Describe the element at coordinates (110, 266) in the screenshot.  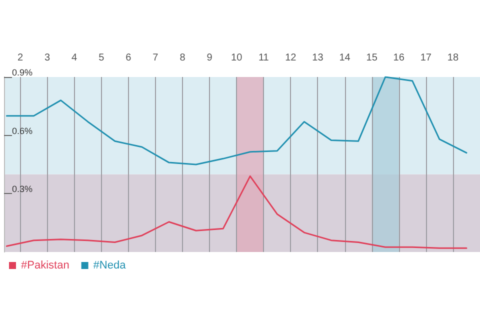
I see `legend-label: #Neda` at that location.